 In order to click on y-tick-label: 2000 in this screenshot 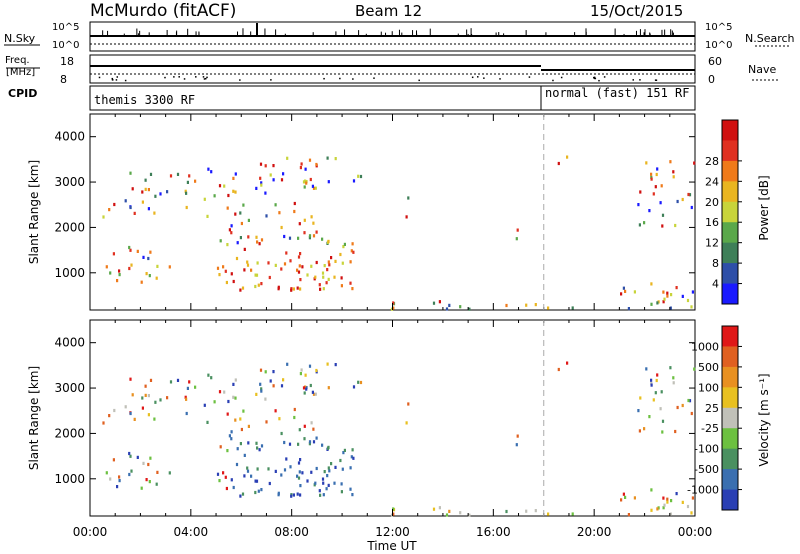, I will do `click(69, 433)`.